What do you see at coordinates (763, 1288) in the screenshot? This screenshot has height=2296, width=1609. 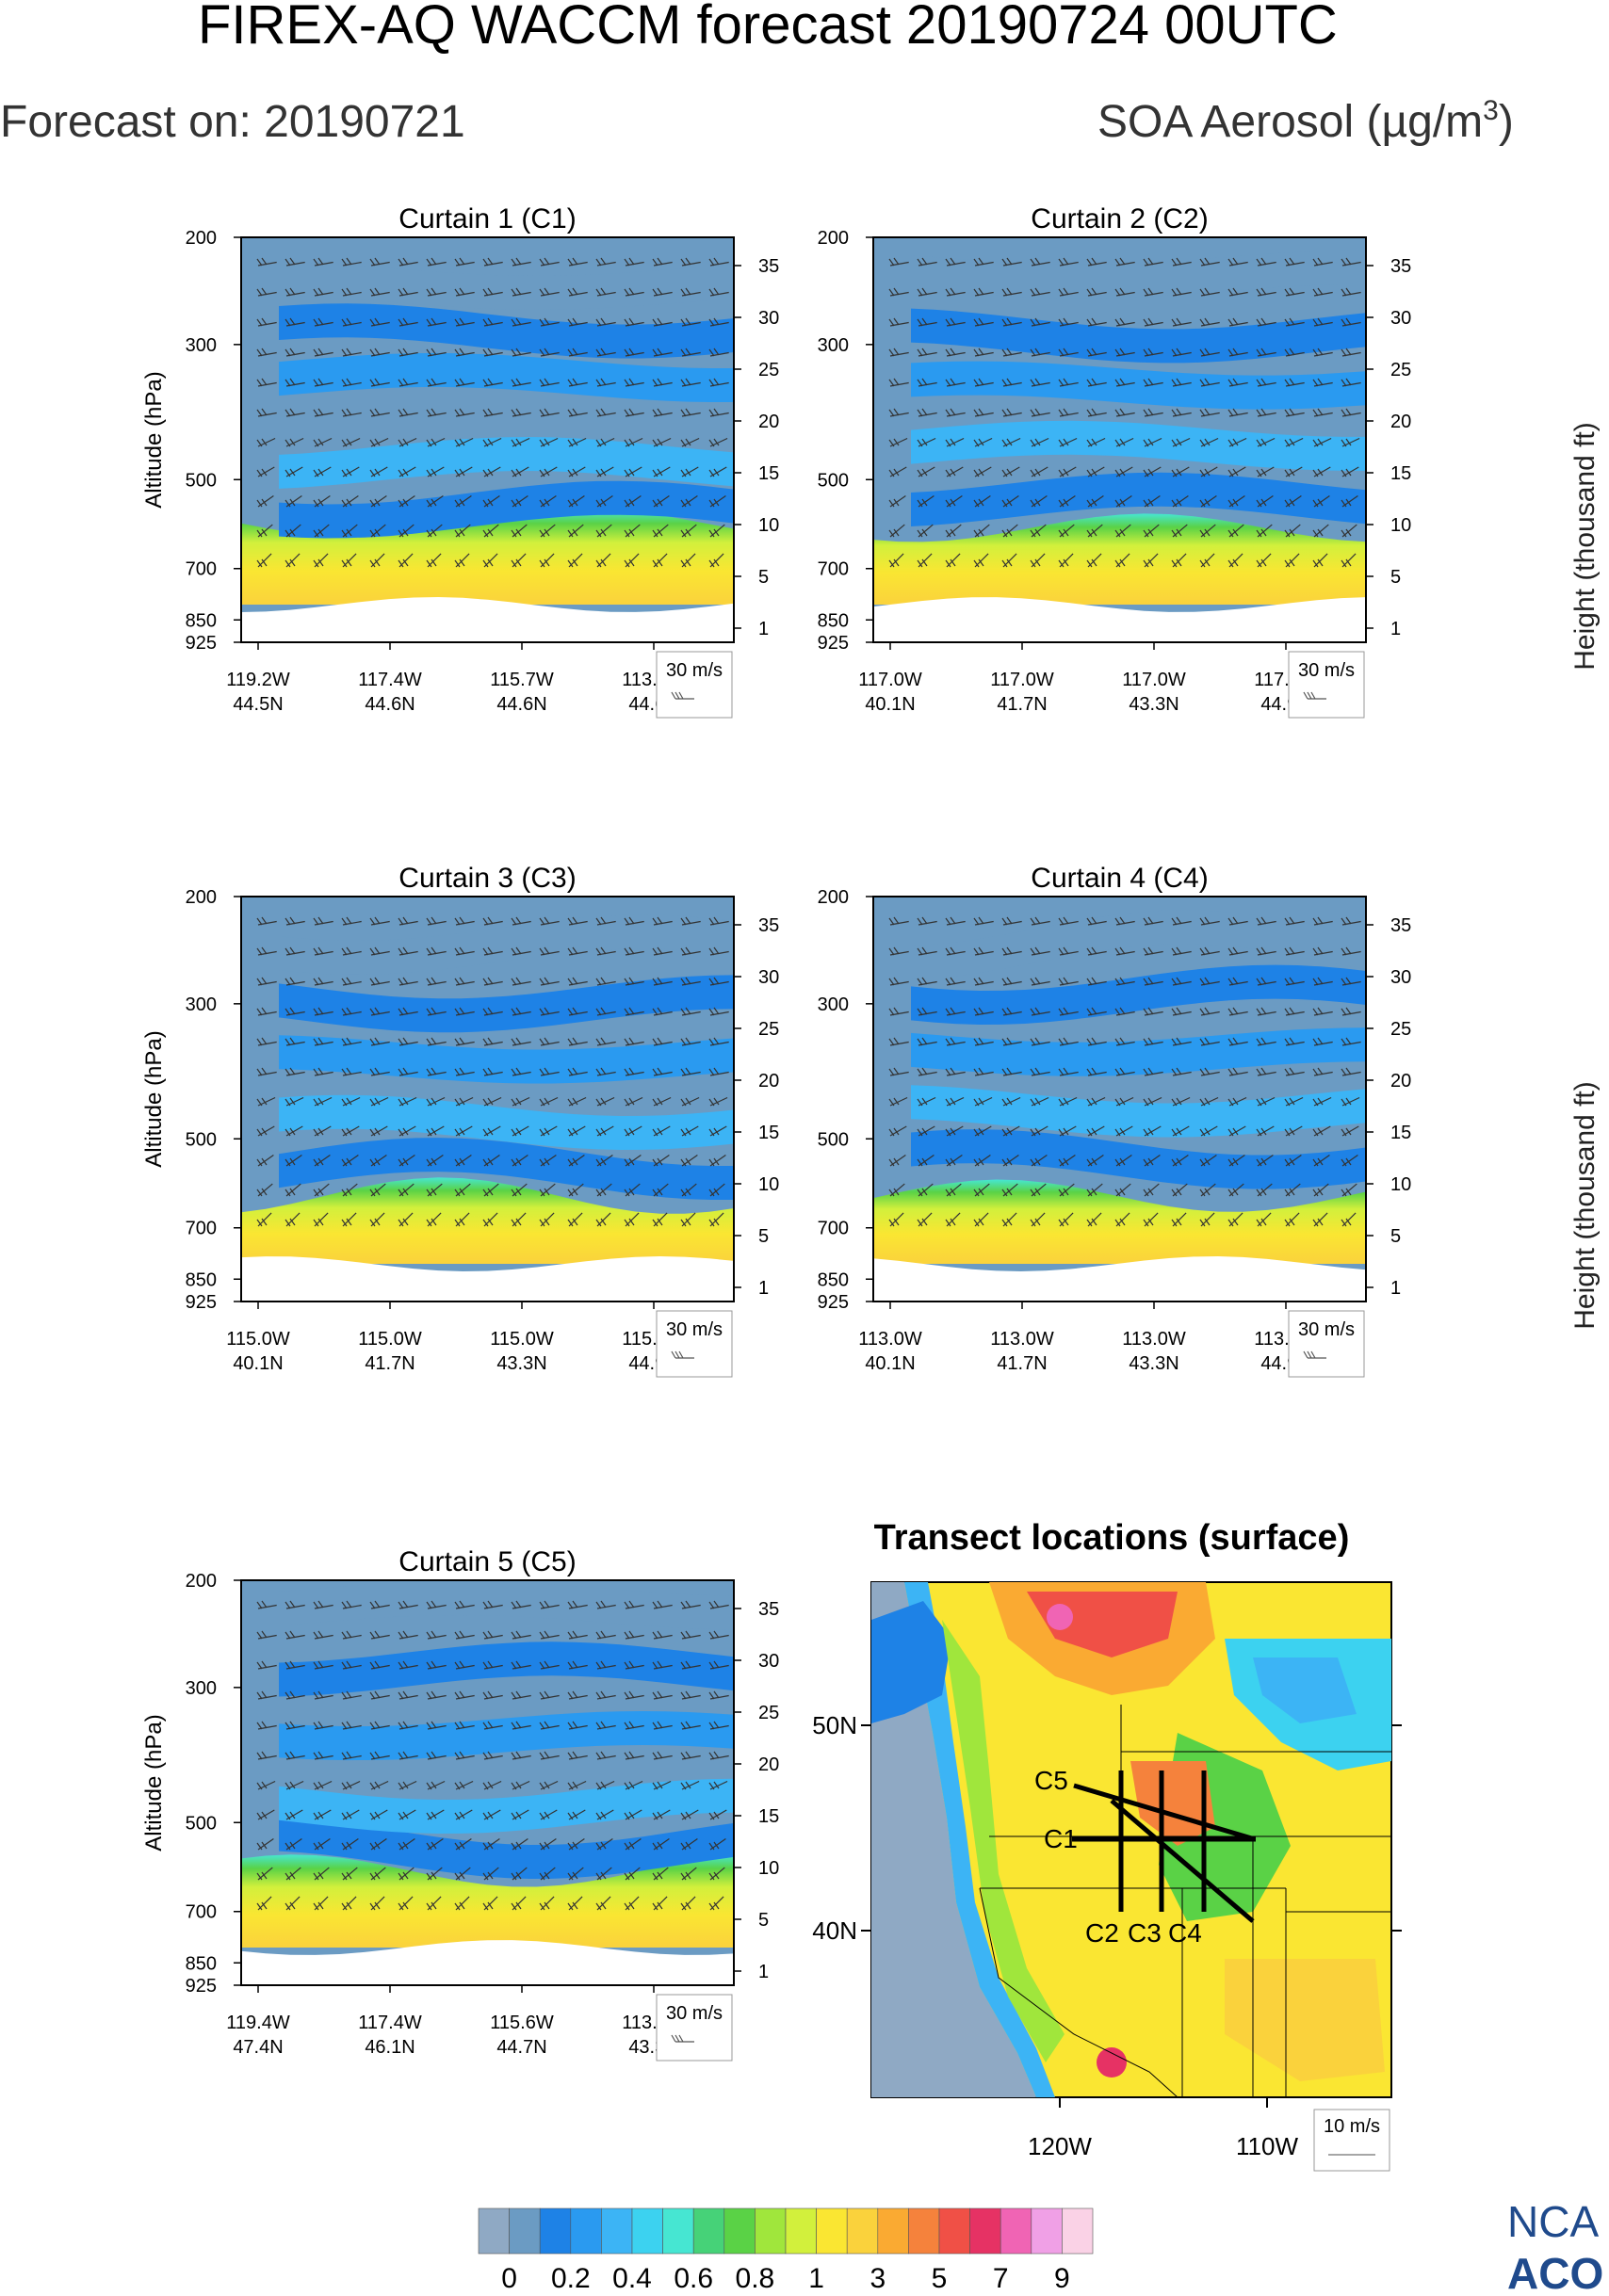 I see `height-tick-label: 1` at bounding box center [763, 1288].